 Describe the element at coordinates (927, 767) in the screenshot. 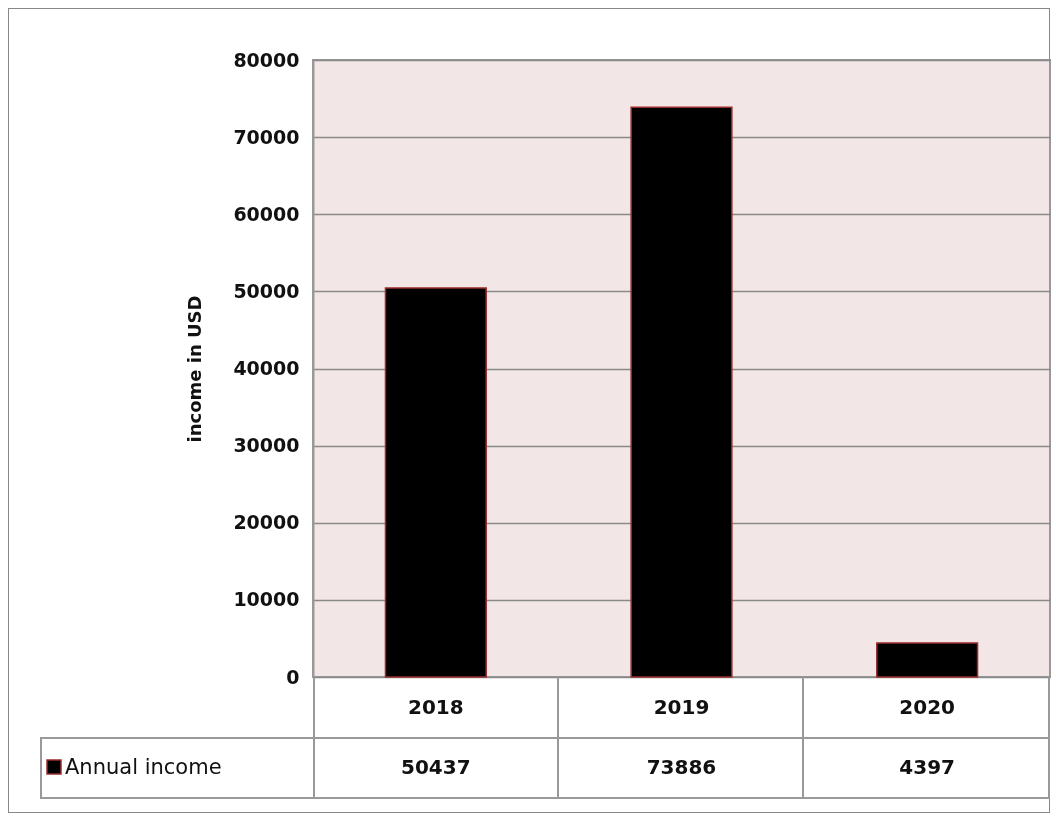

I see `data-label: 4397` at that location.